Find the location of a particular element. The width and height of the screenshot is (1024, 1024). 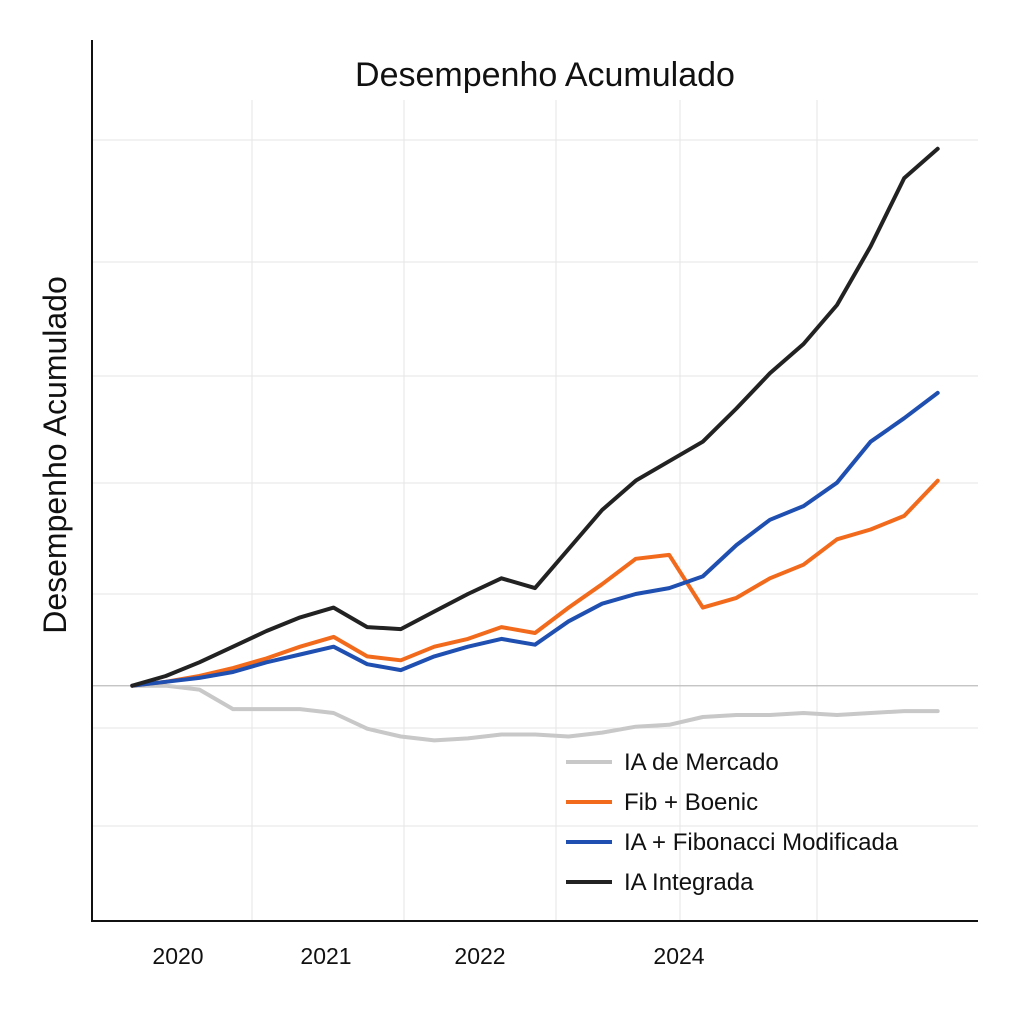

x-tick-label: 2021 is located at coordinates (325, 956).